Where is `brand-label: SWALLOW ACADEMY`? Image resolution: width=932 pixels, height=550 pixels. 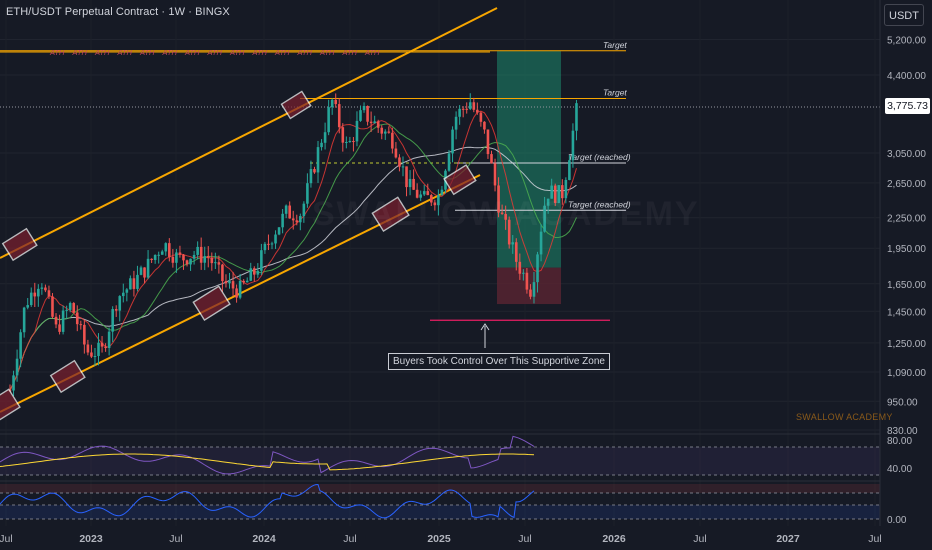 brand-label: SWALLOW ACADEMY is located at coordinates (844, 417).